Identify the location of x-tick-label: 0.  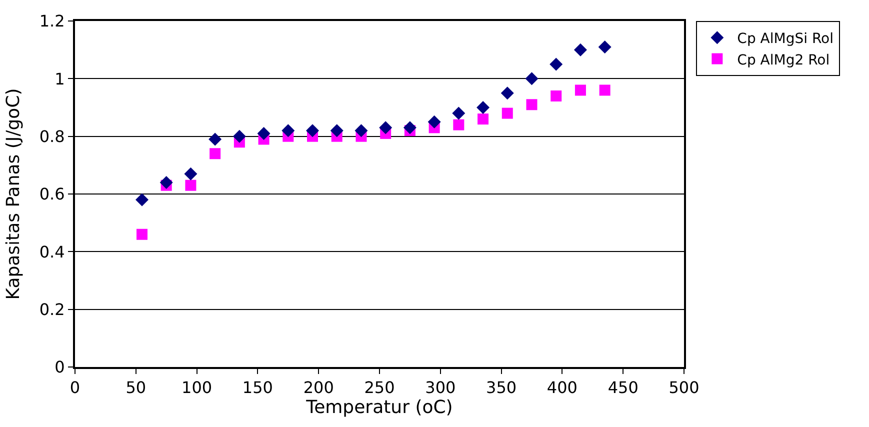
(75, 388).